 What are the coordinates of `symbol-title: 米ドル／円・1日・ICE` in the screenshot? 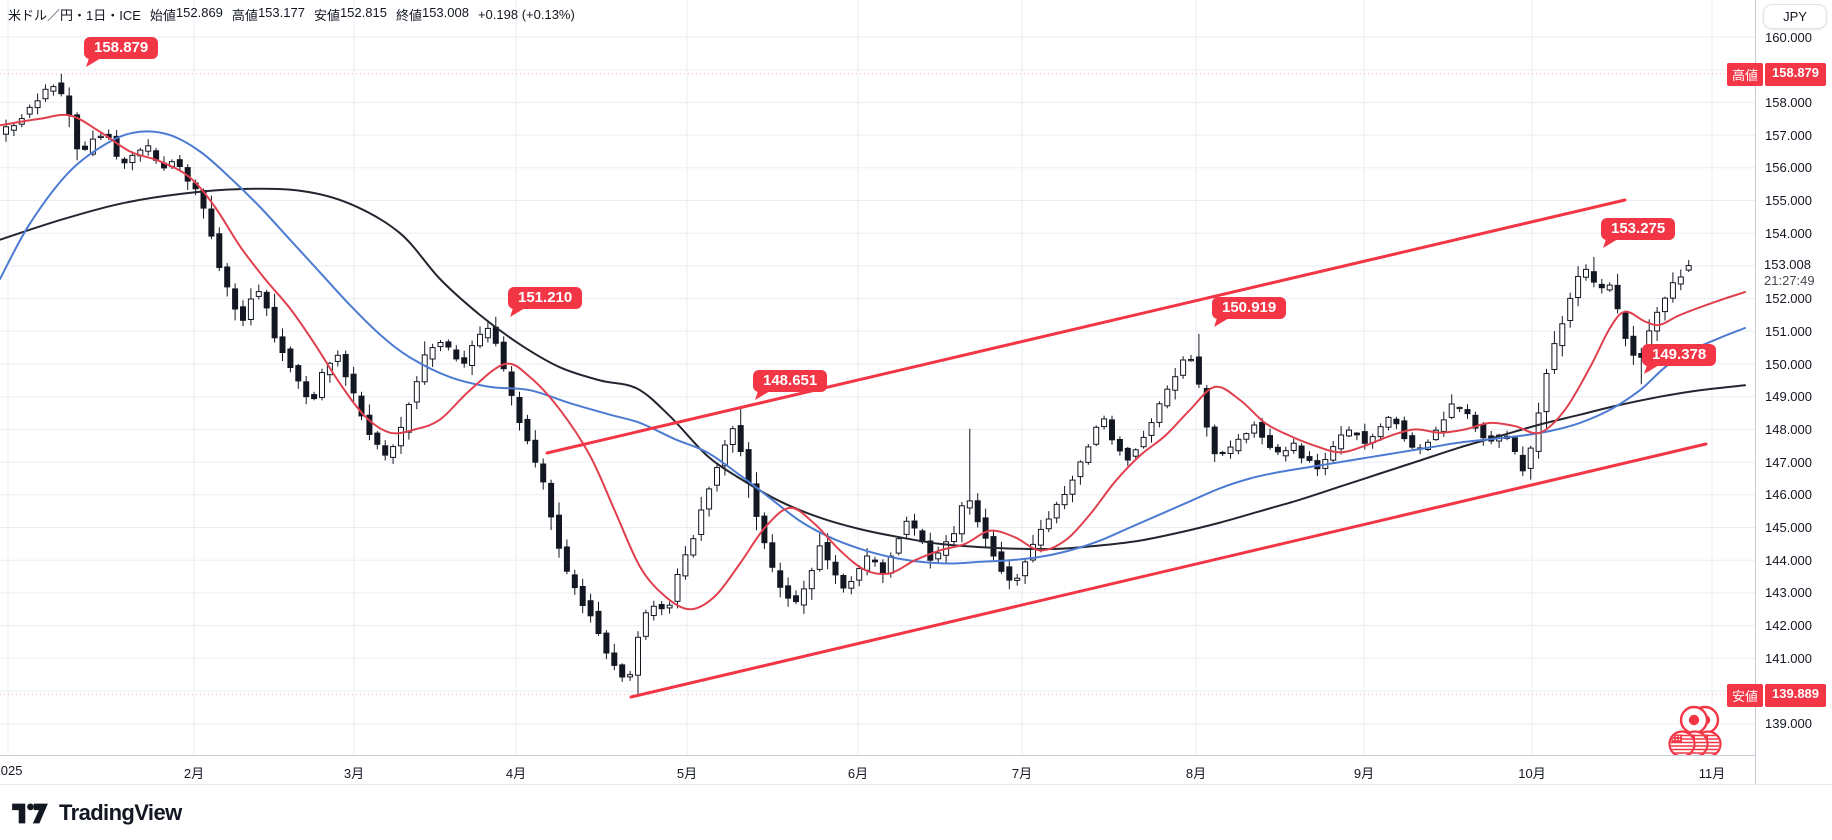 It's located at (74, 15).